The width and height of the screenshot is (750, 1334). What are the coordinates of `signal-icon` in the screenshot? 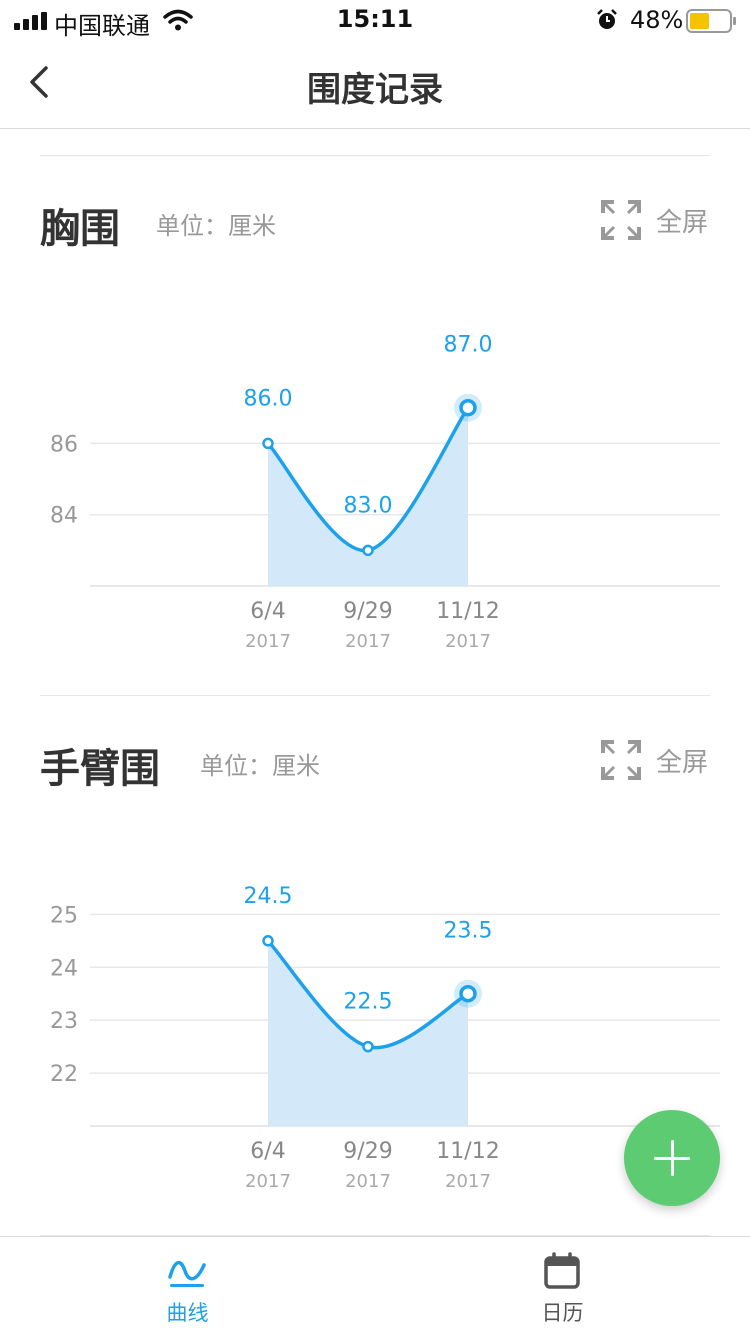 It's located at (30, 21).